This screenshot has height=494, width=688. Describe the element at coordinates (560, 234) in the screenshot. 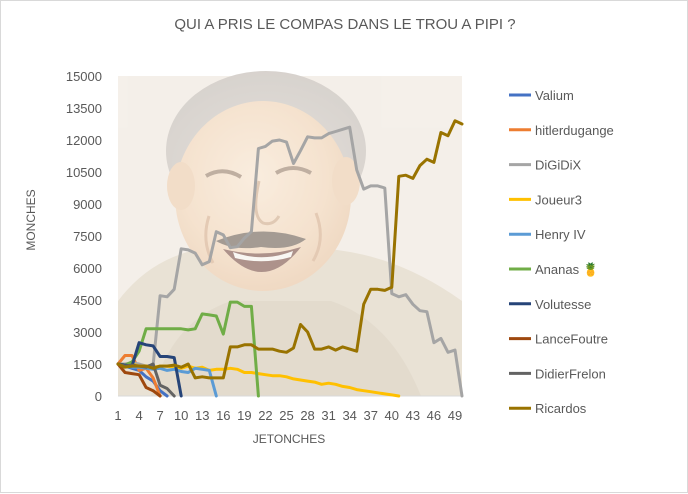

I see `legend-label: Henry IV` at that location.